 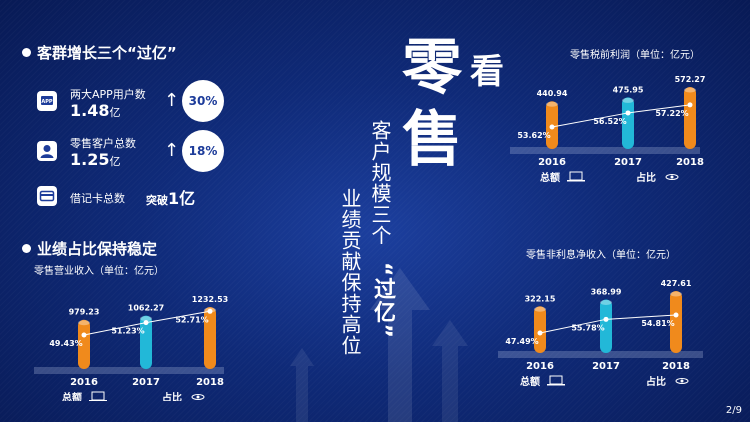 What do you see at coordinates (99, 271) in the screenshot?
I see `chart-title: 零售营业收入（单位：亿元）` at bounding box center [99, 271].